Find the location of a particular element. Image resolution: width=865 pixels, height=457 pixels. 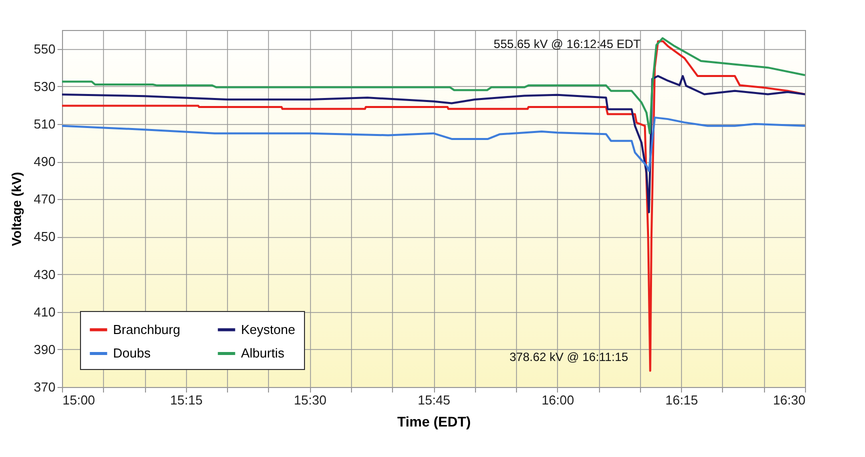

y-tick-label: 410 is located at coordinates (45, 312).